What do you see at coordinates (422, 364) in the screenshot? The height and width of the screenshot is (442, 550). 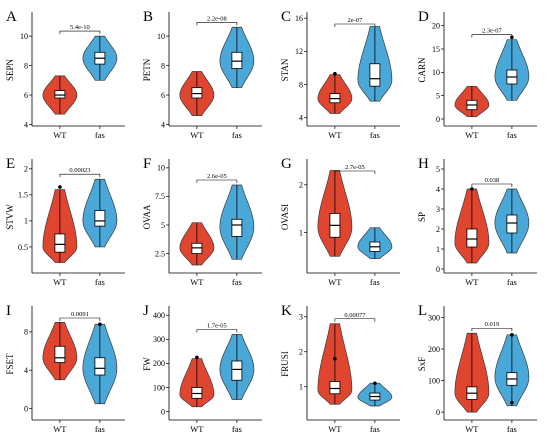 I see `y-axis-label: SxF` at bounding box center [422, 364].